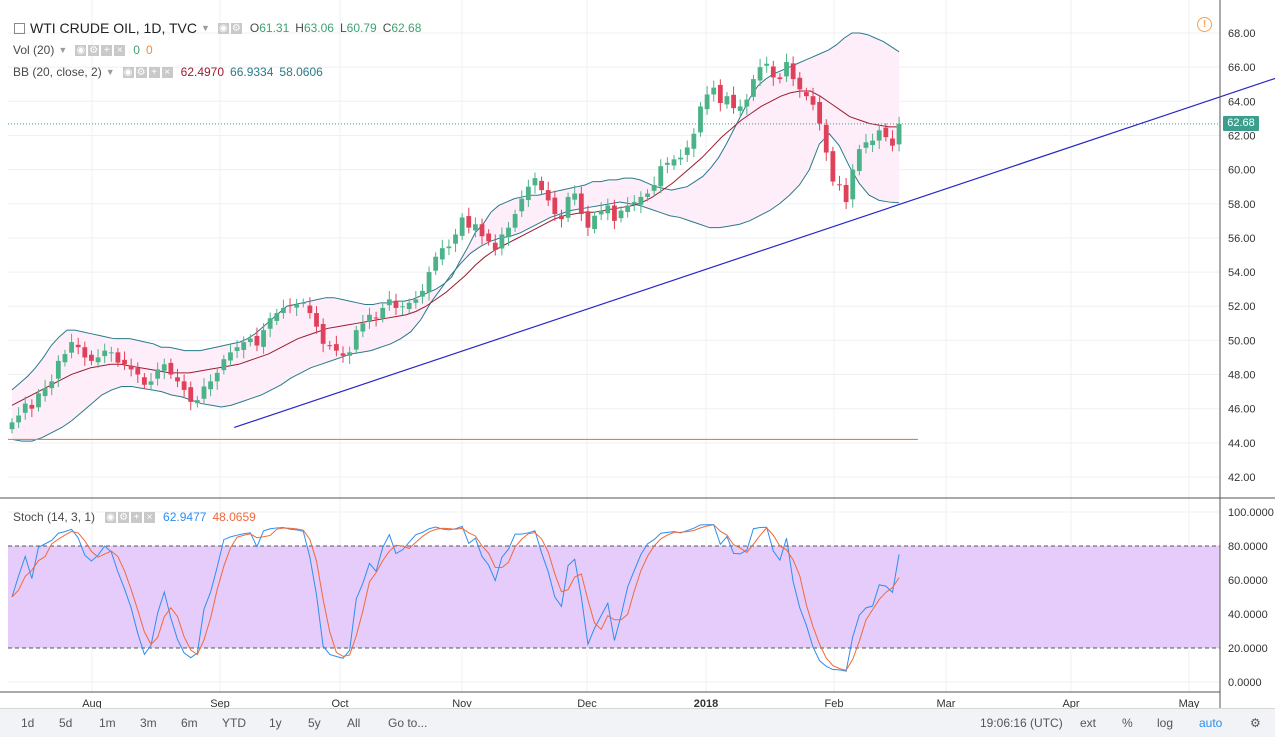  Describe the element at coordinates (1127, 723) in the screenshot. I see `percent-button: %` at that location.